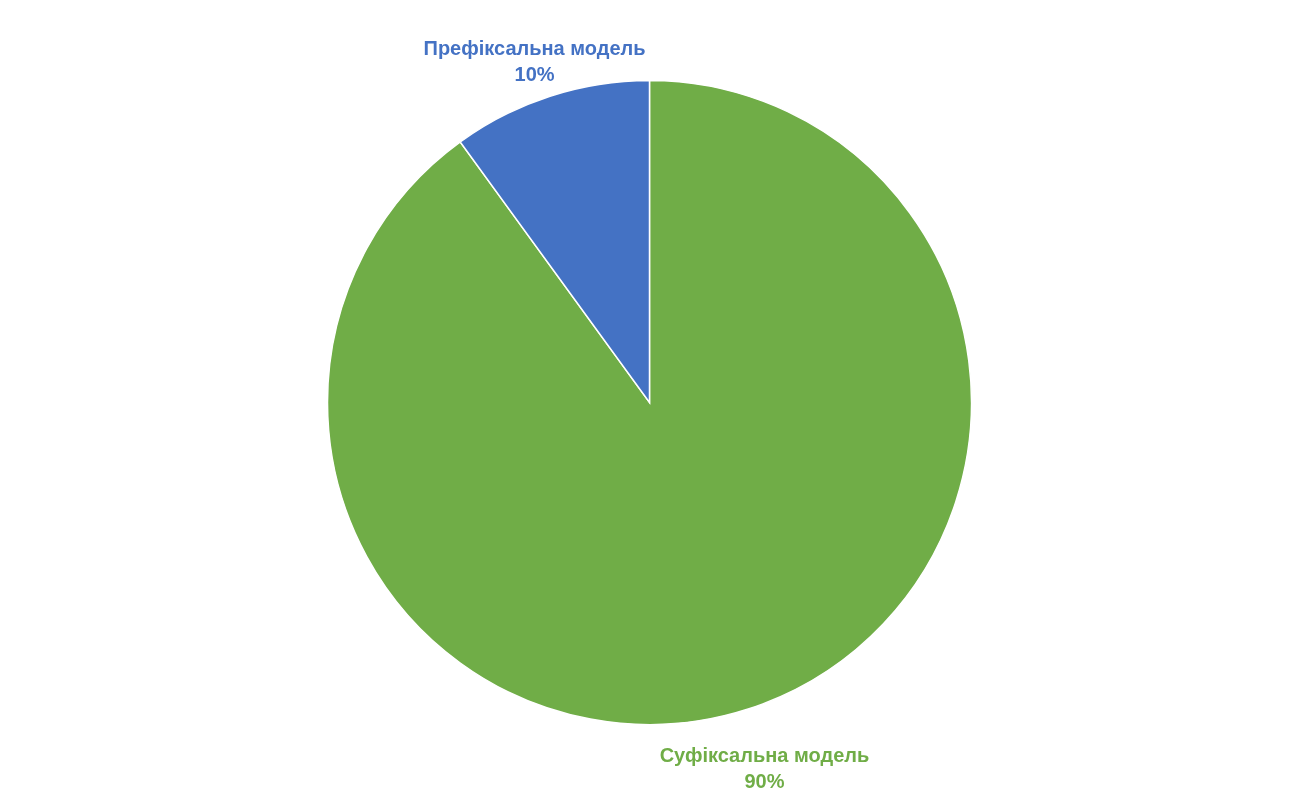  Describe the element at coordinates (534, 73) in the screenshot. I see `data-label: 10%` at that location.